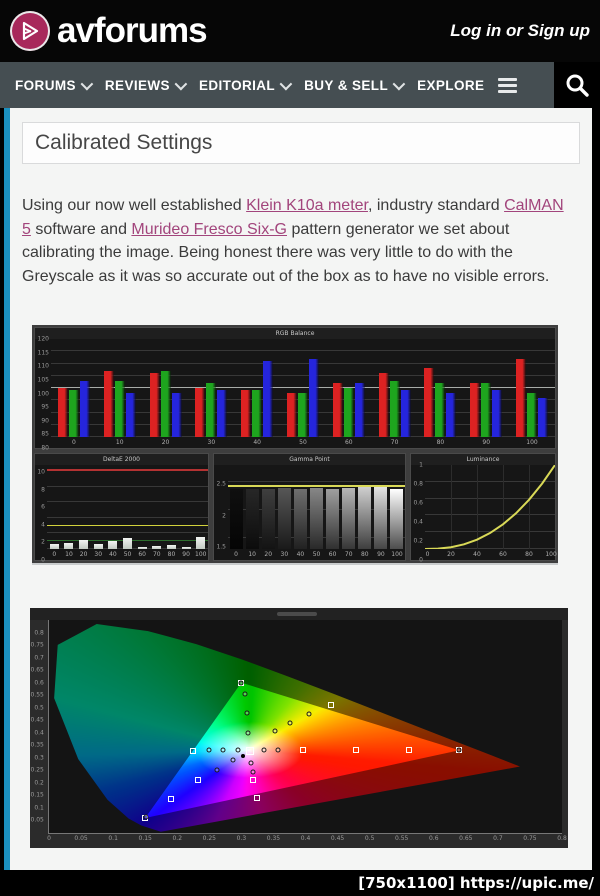  What do you see at coordinates (43, 393) in the screenshot?
I see `tick-label: 100` at bounding box center [43, 393].